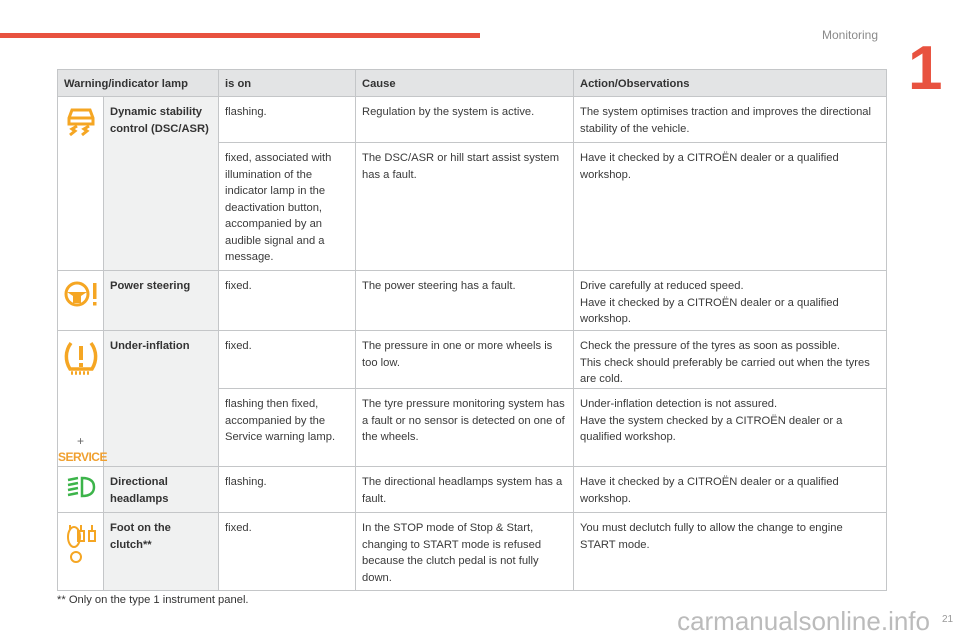 This screenshot has height=640, width=960. I want to click on col-action: Action/Observations, so click(730, 83).